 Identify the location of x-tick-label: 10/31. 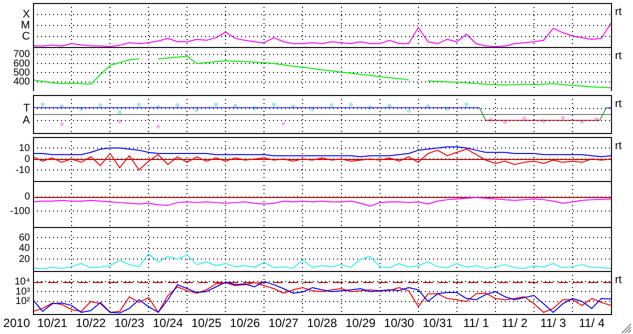
(437, 323).